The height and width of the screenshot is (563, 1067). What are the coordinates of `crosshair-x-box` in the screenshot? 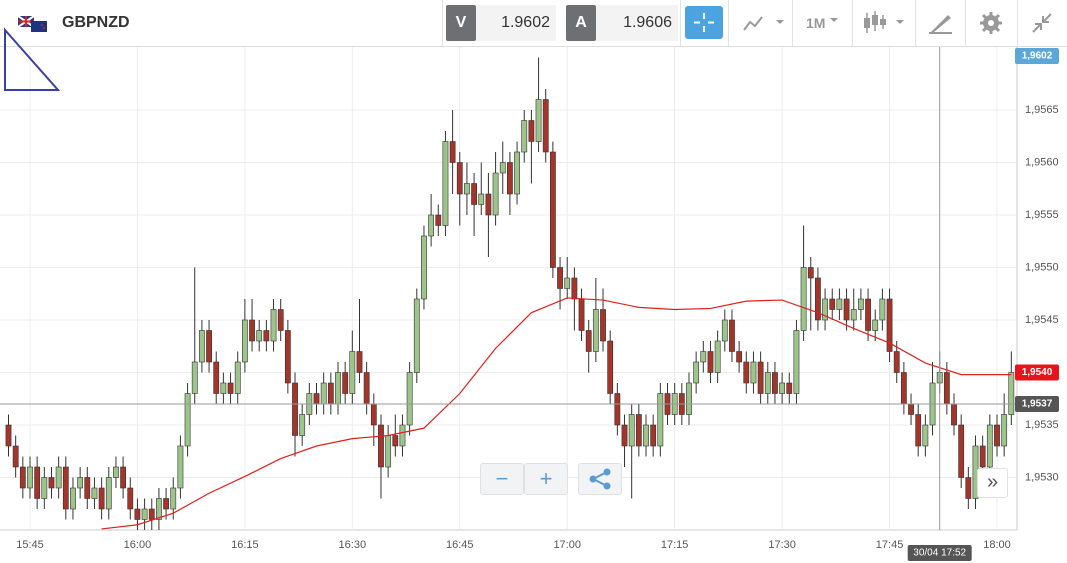 It's located at (939, 553).